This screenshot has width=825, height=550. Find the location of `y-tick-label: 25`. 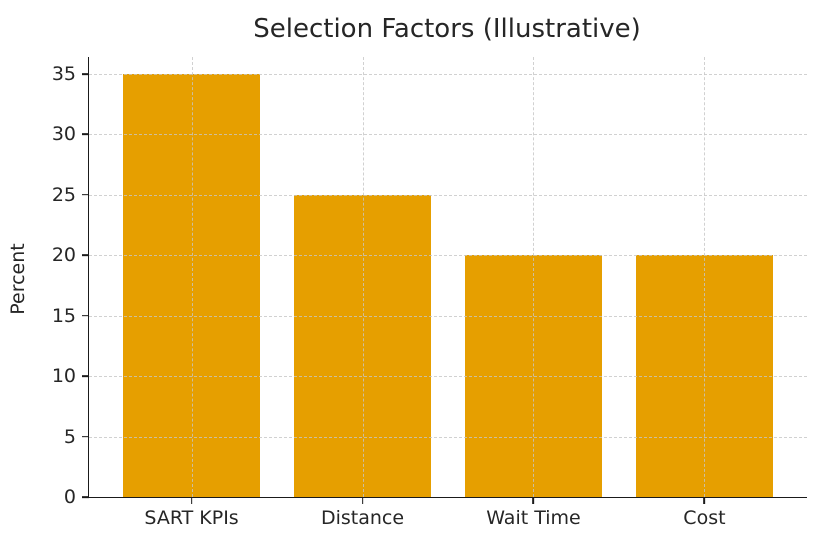

y-tick-label: 25 is located at coordinates (63, 194).